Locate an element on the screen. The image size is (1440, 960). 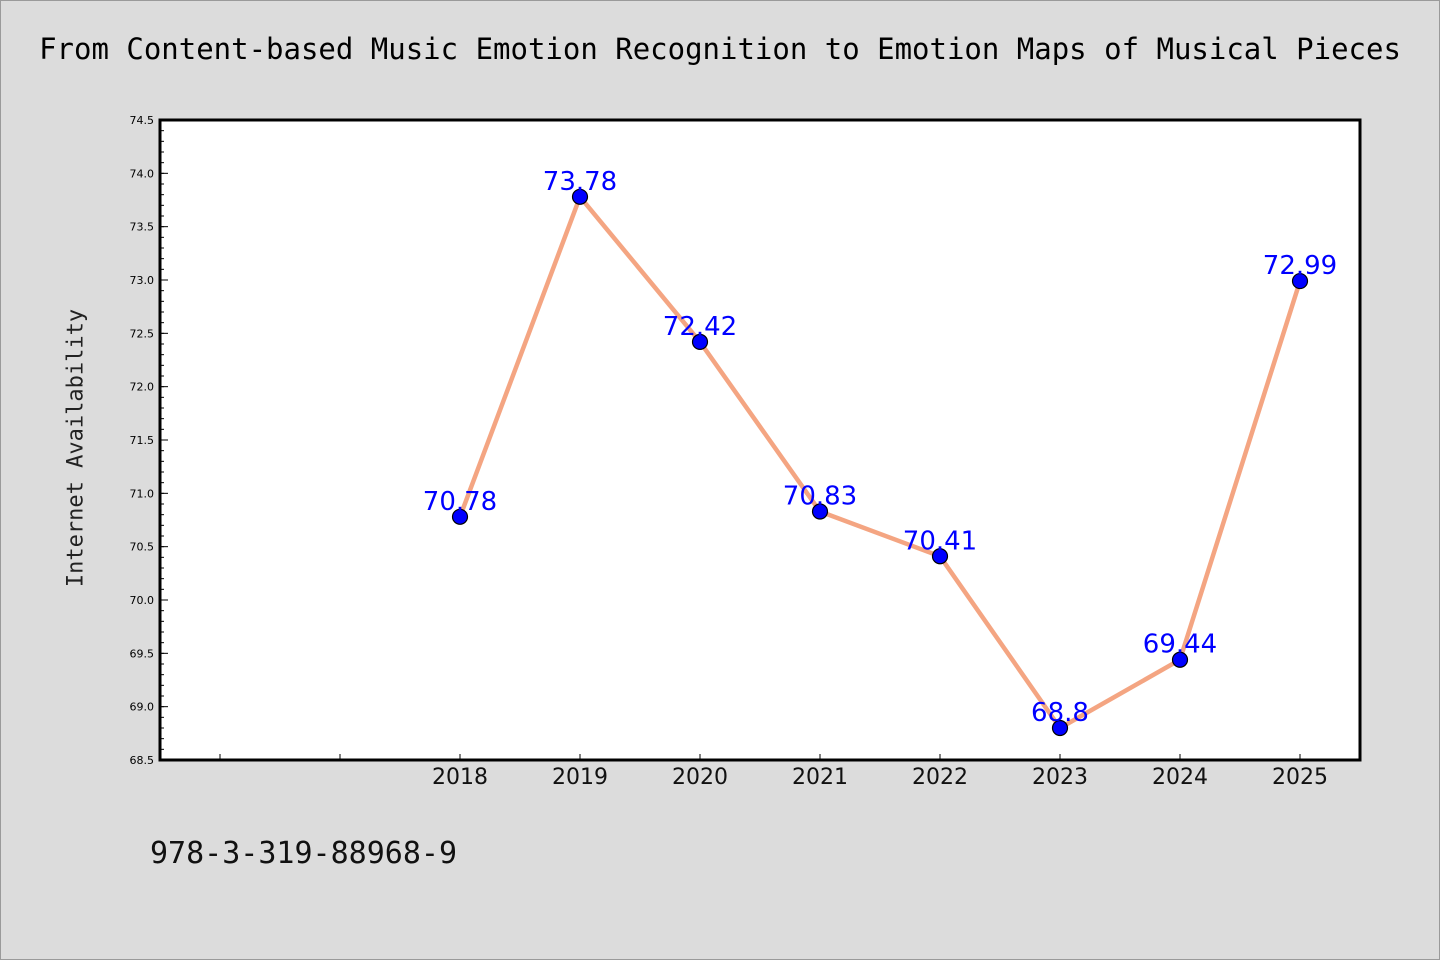
y-tick-label: 73.5 is located at coordinates (142, 227).